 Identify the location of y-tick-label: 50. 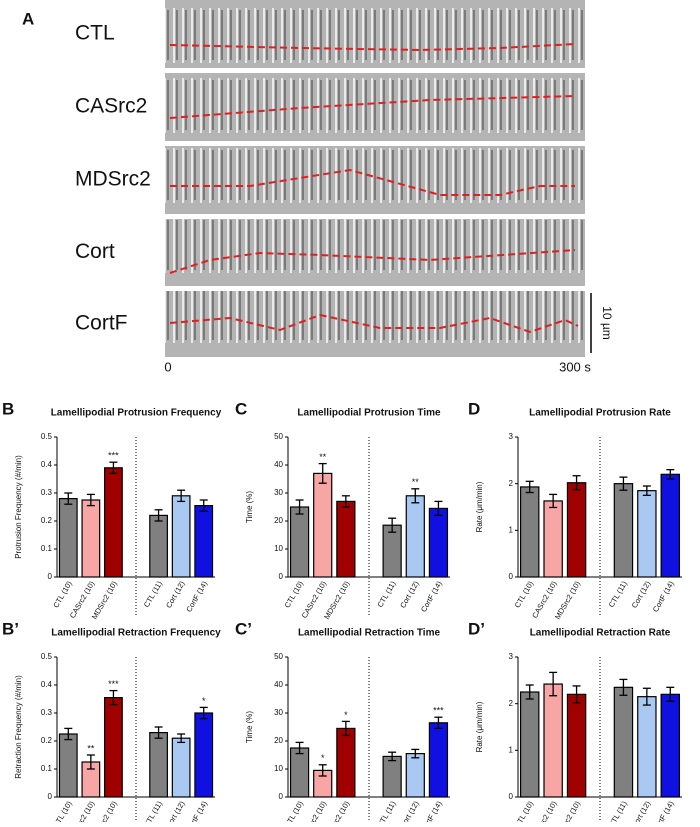
(278, 656).